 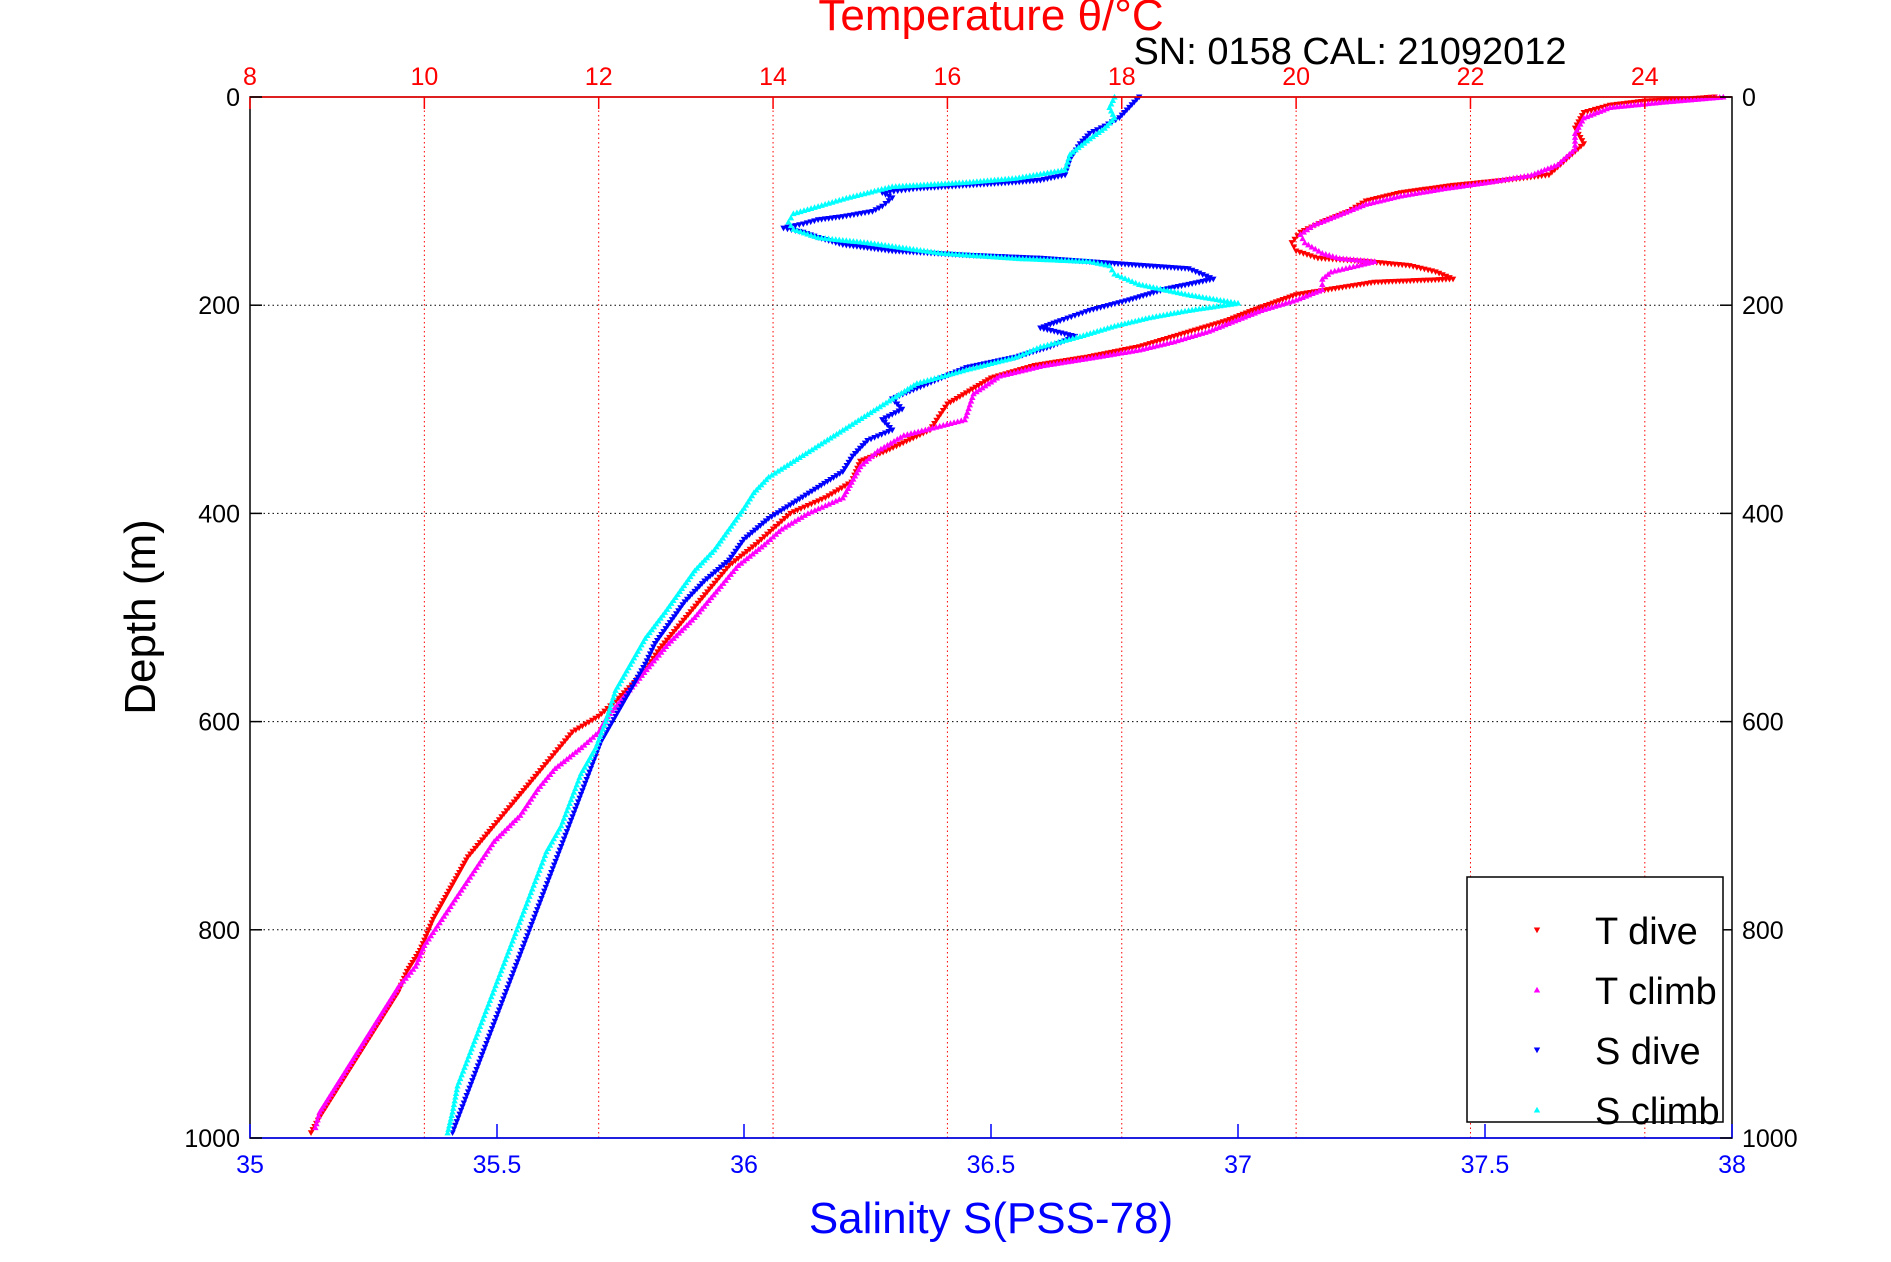 What do you see at coordinates (1537, 1109) in the screenshot?
I see `legend-marker` at bounding box center [1537, 1109].